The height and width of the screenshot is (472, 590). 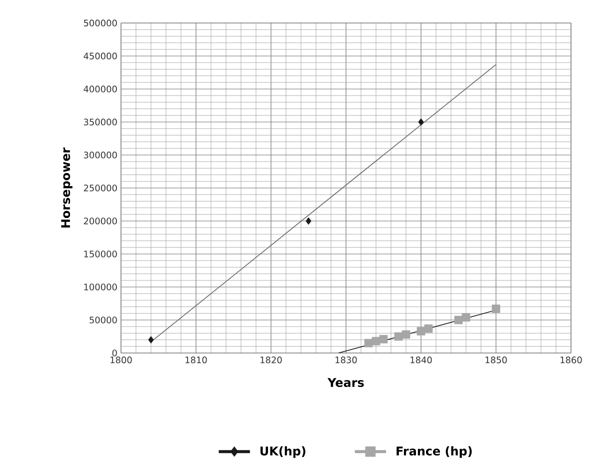 I want to click on x-tick-label: 1860, so click(x=571, y=360).